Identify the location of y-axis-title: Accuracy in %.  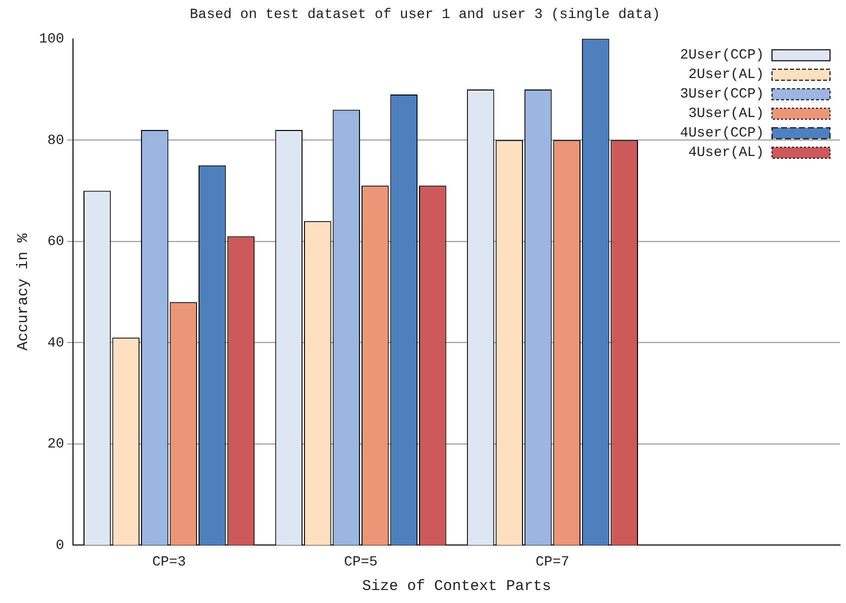
(23, 291).